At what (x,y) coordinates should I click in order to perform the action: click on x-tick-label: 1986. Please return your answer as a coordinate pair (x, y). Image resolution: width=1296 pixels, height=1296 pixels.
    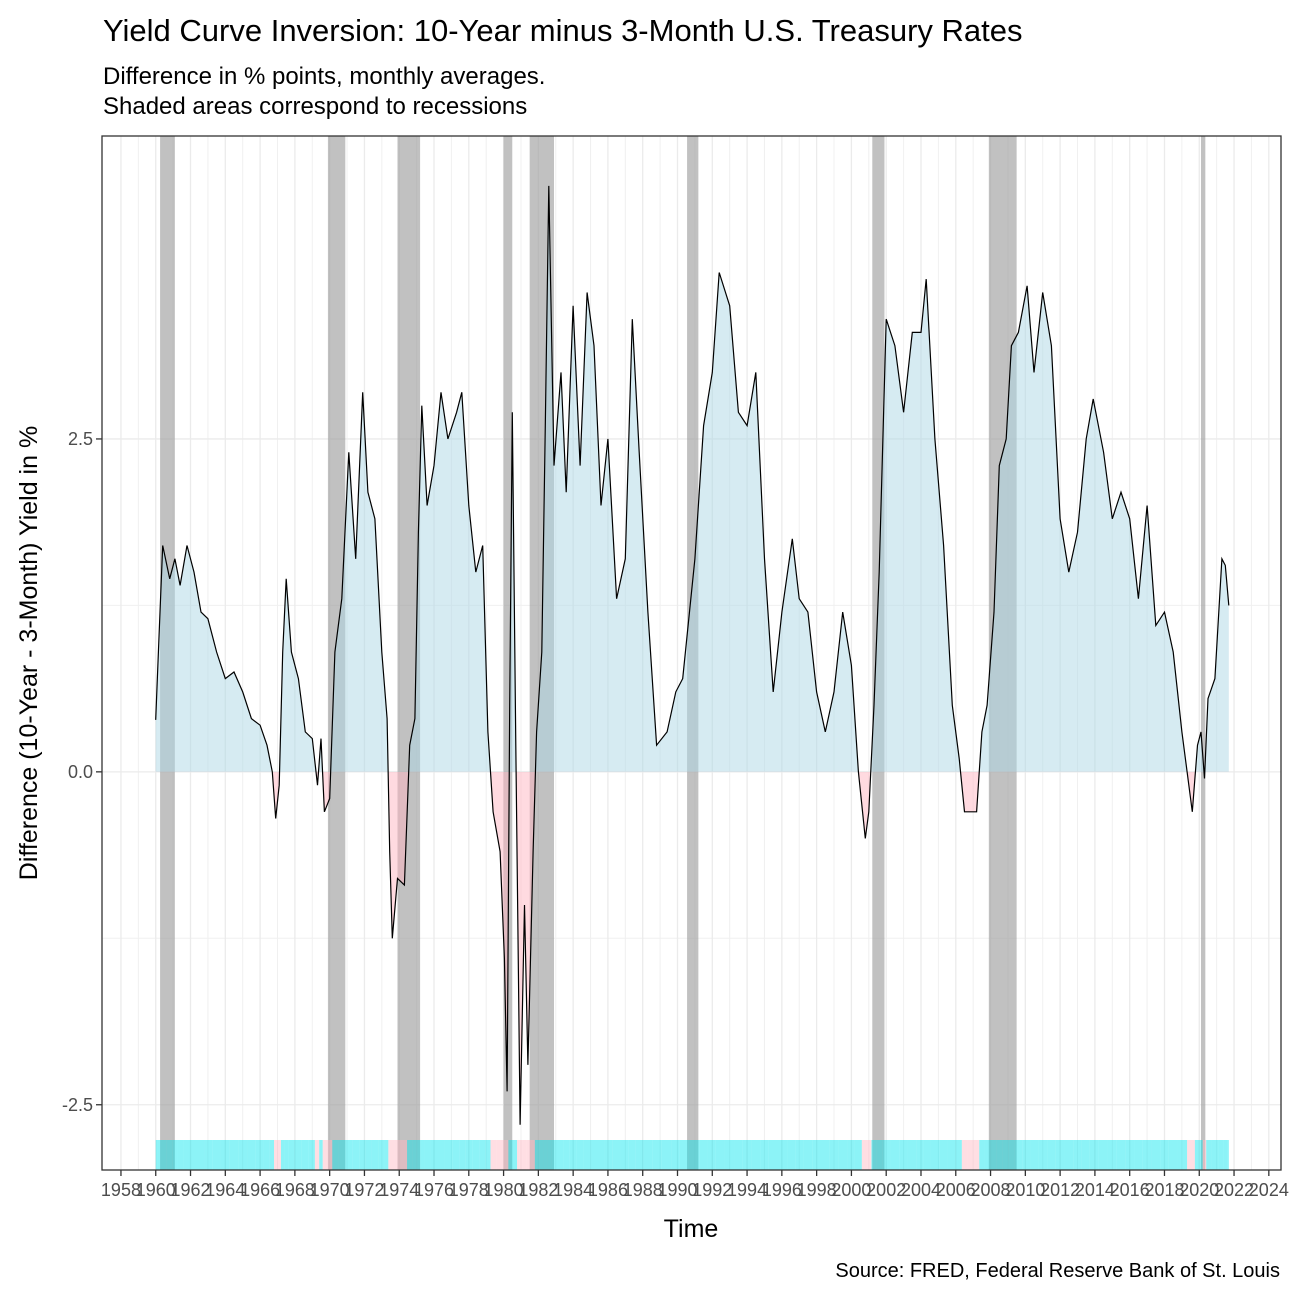
    Looking at the image, I should click on (608, 1190).